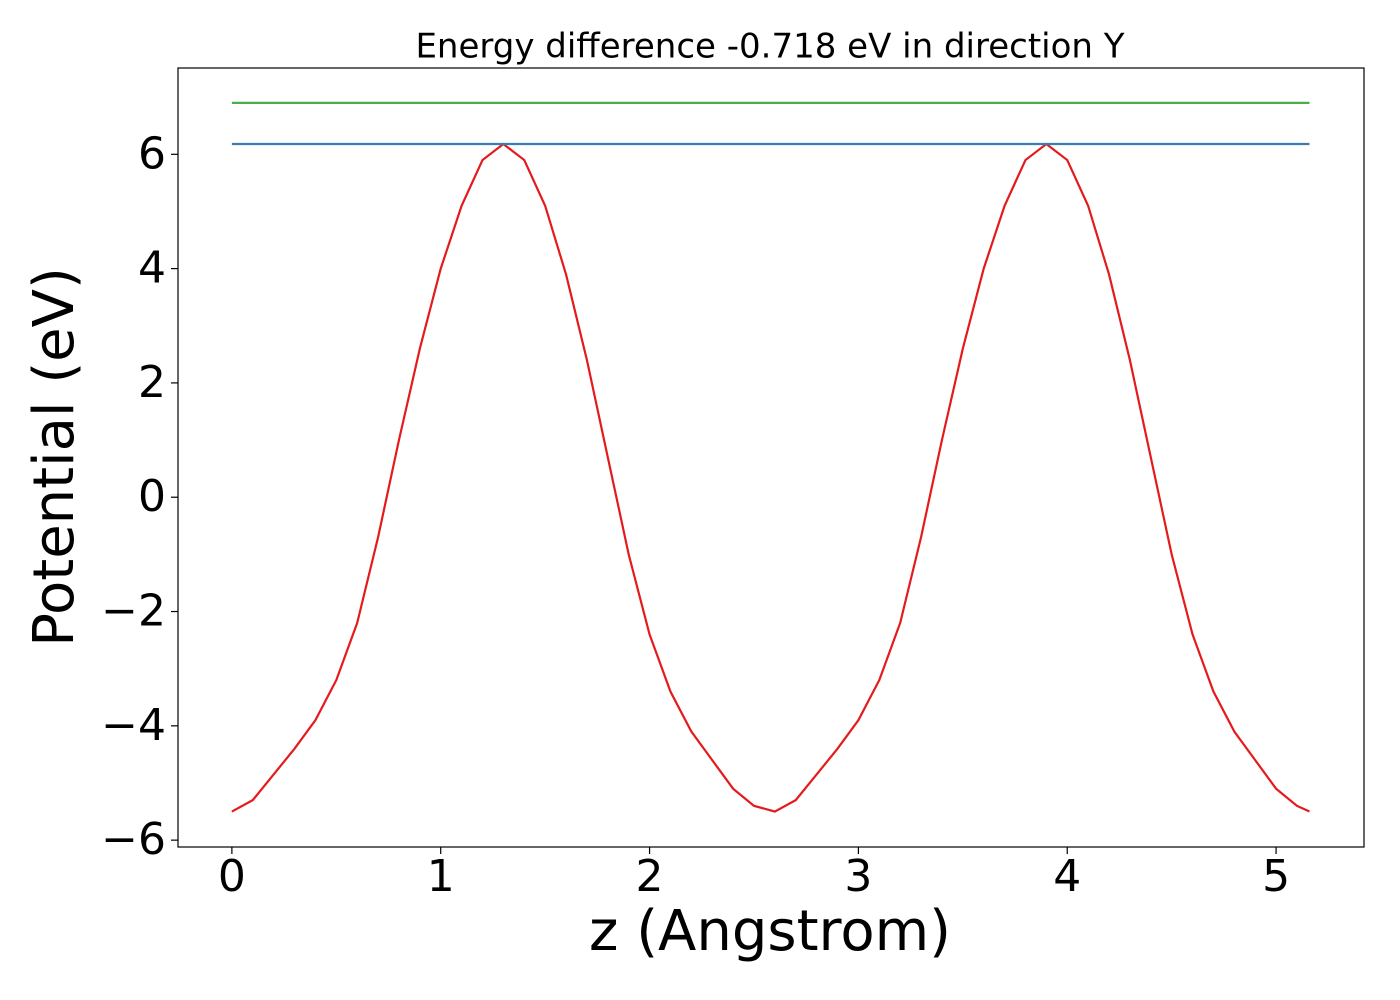  What do you see at coordinates (650, 876) in the screenshot?
I see `x-tick-label: 2` at bounding box center [650, 876].